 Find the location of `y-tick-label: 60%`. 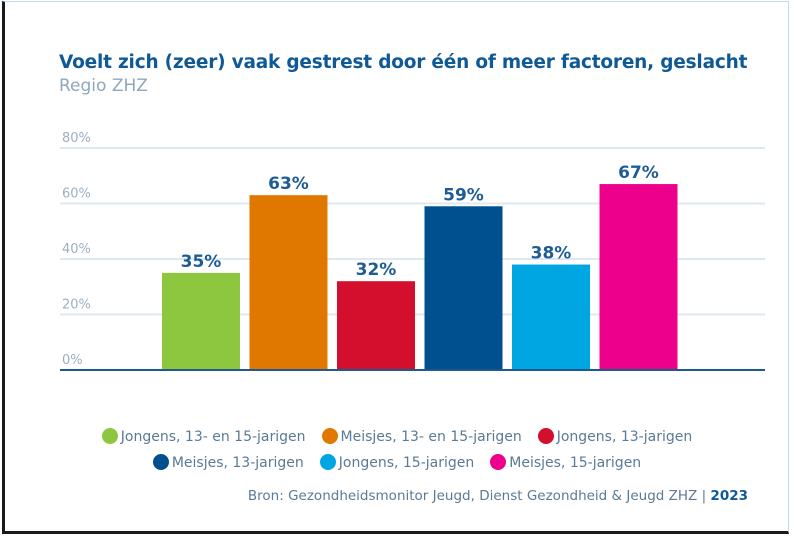

y-tick-label: 60% is located at coordinates (76, 194).